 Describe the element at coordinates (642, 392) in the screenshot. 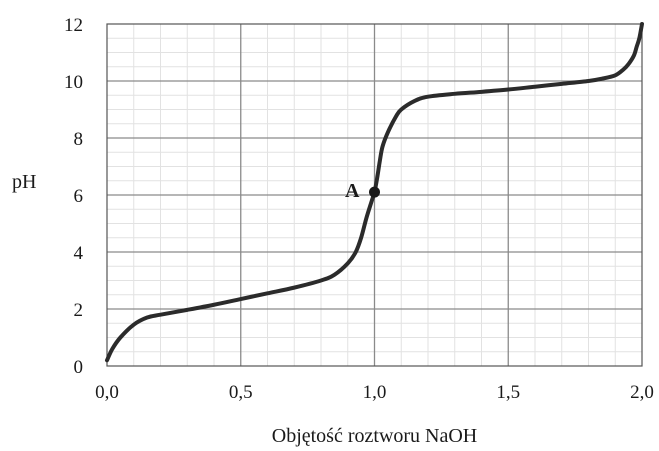

I see `x-tick-label: 2,0` at that location.